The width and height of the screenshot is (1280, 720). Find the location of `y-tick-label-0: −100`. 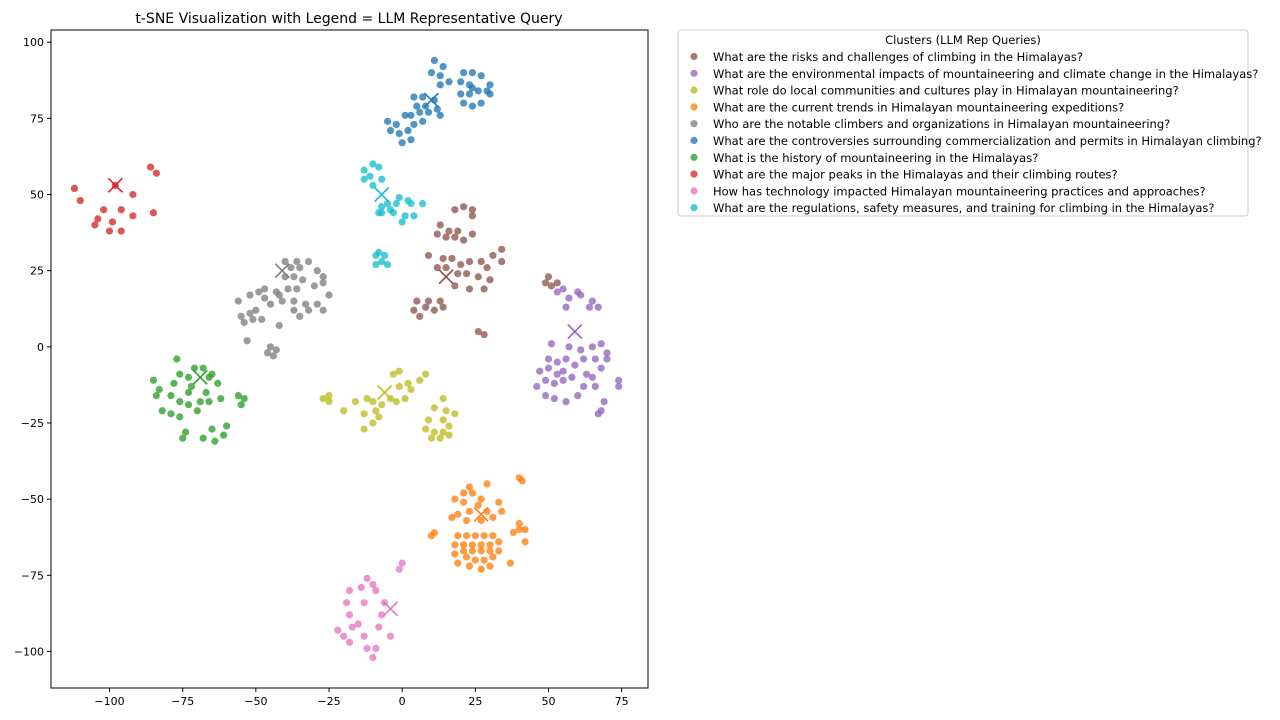

y-tick-label-0: −100 is located at coordinates (29, 651).